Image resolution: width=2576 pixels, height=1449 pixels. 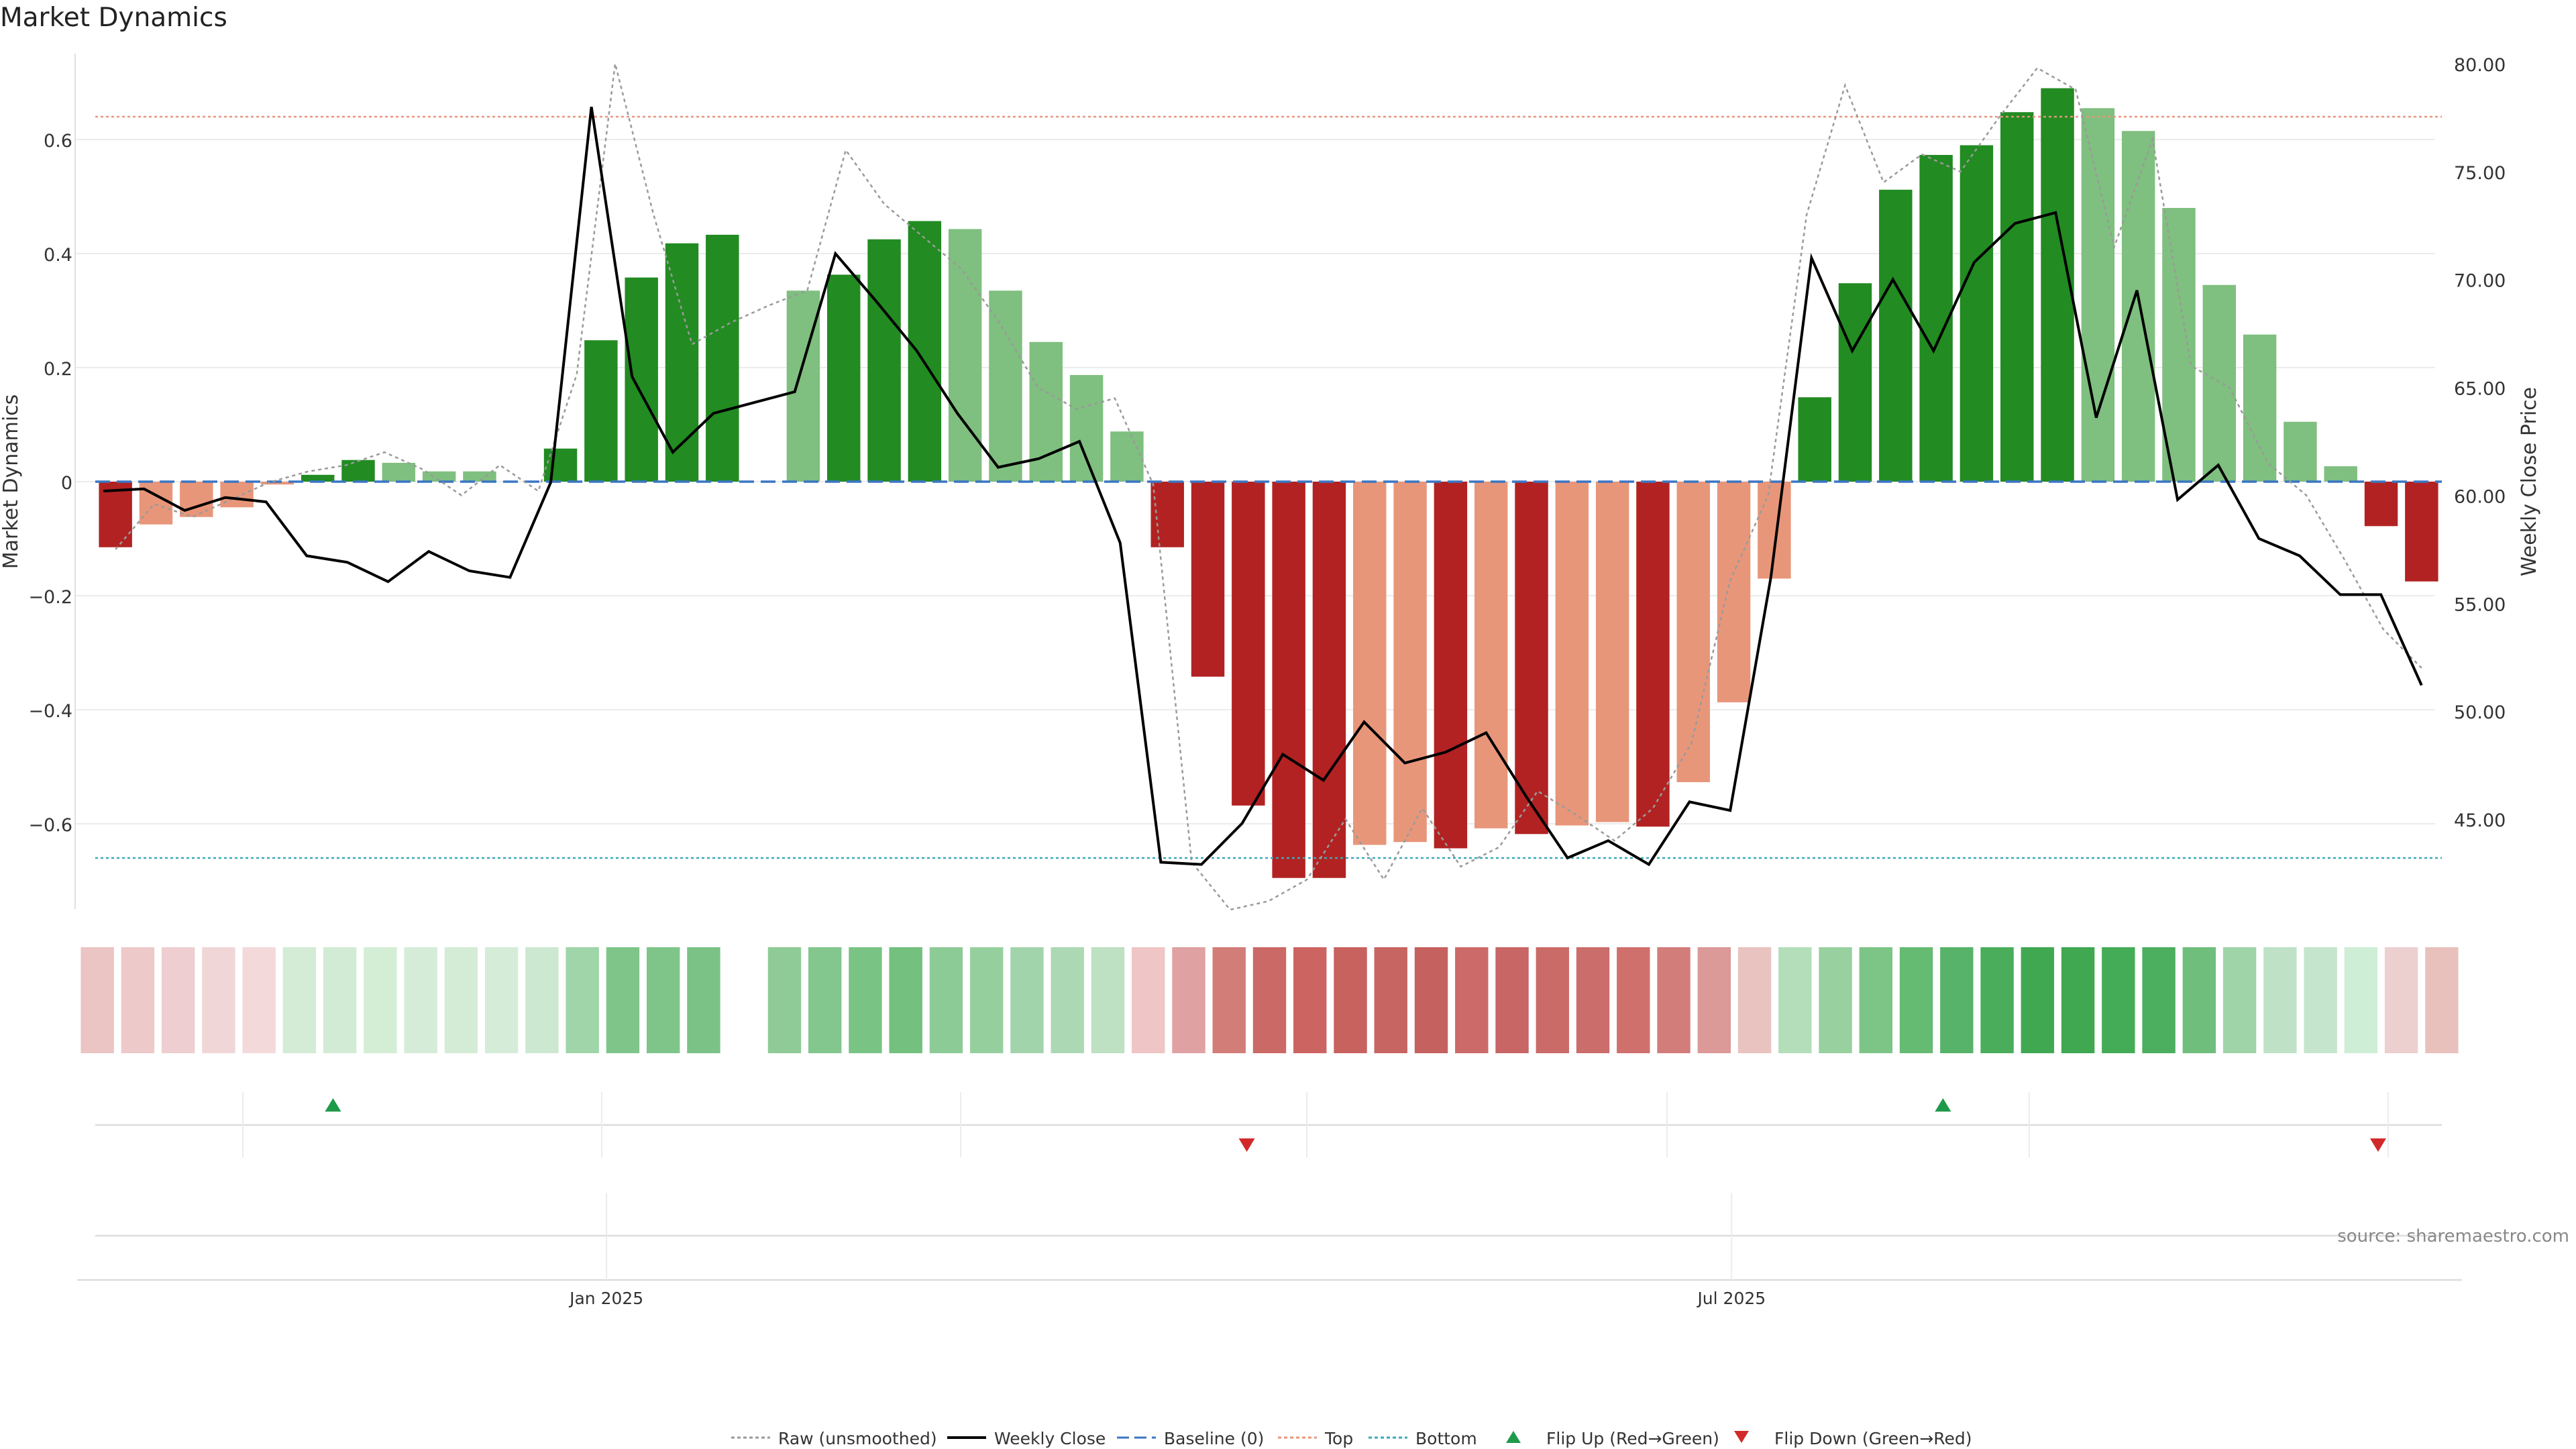 I want to click on chart-title: Market Dynamics, so click(x=113, y=18).